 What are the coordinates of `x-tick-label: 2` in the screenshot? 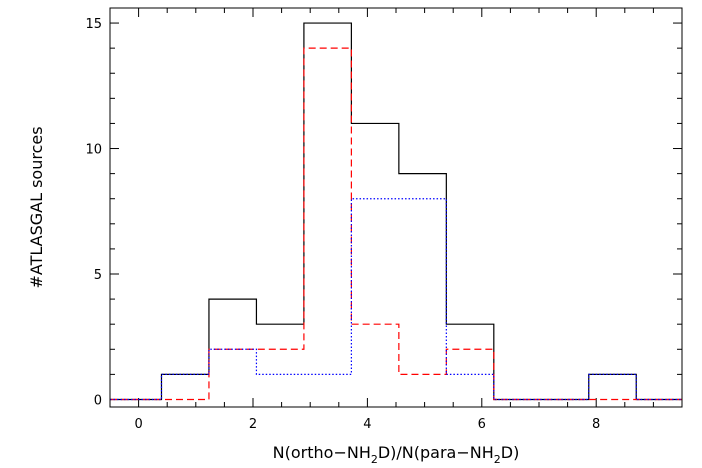 It's located at (253, 424).